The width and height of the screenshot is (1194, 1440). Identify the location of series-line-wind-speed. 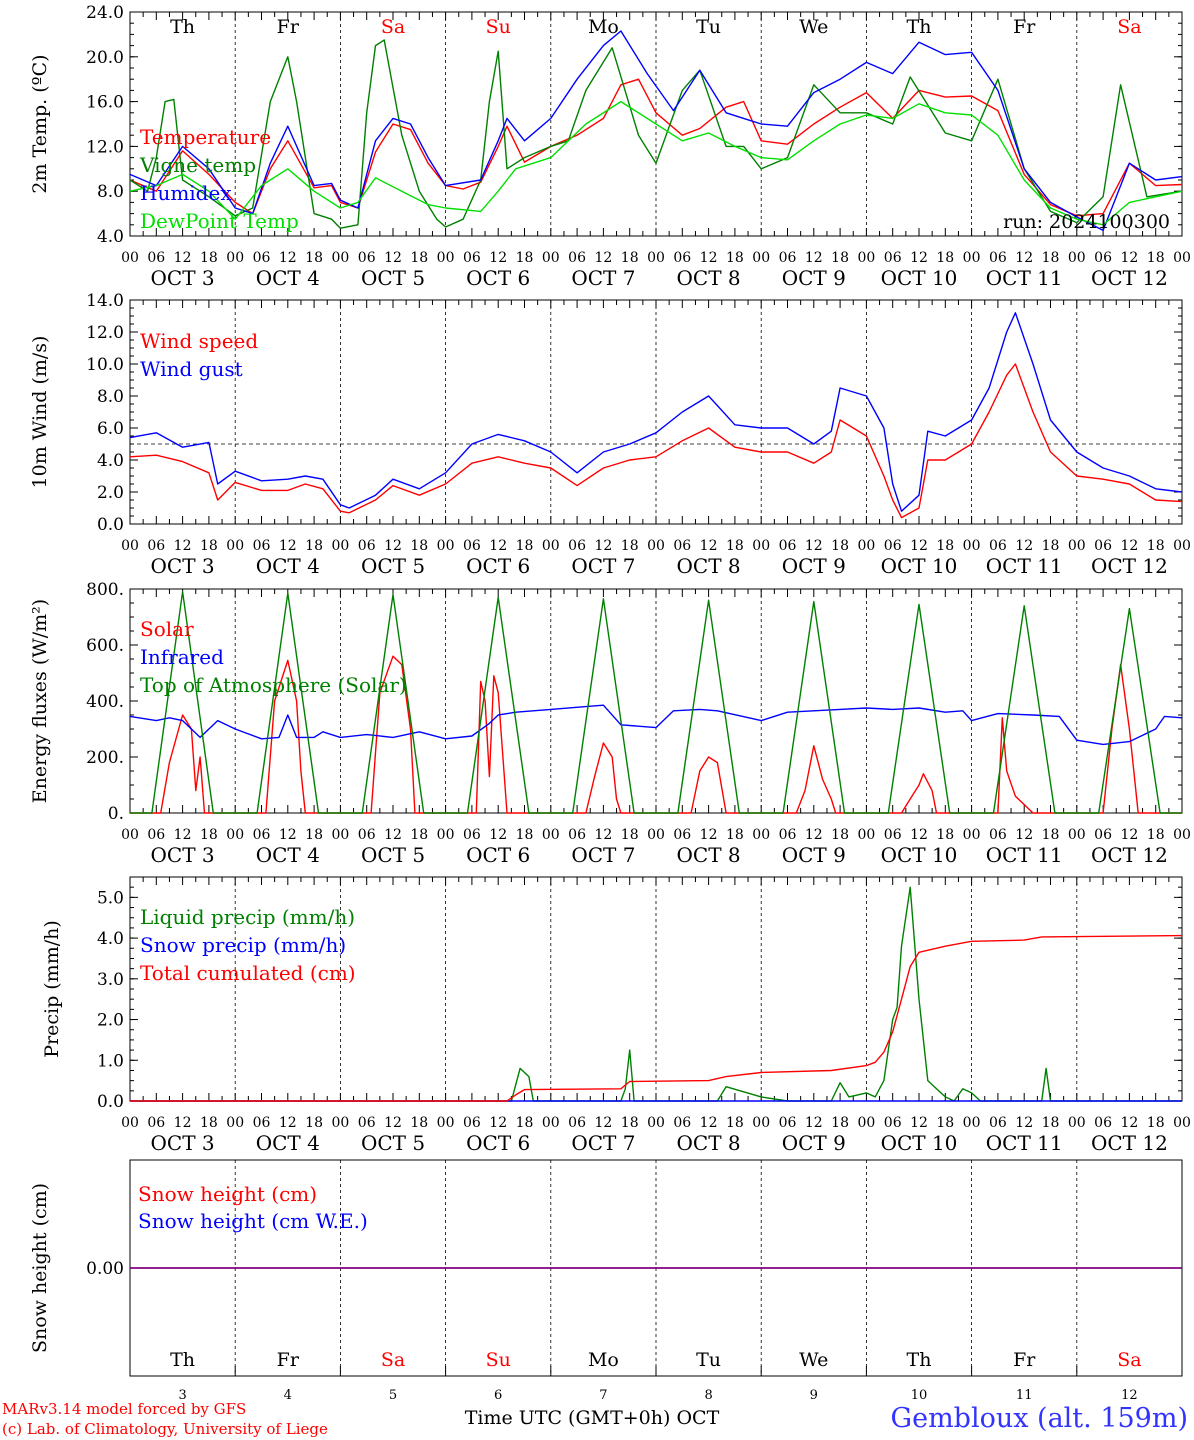
(656, 441).